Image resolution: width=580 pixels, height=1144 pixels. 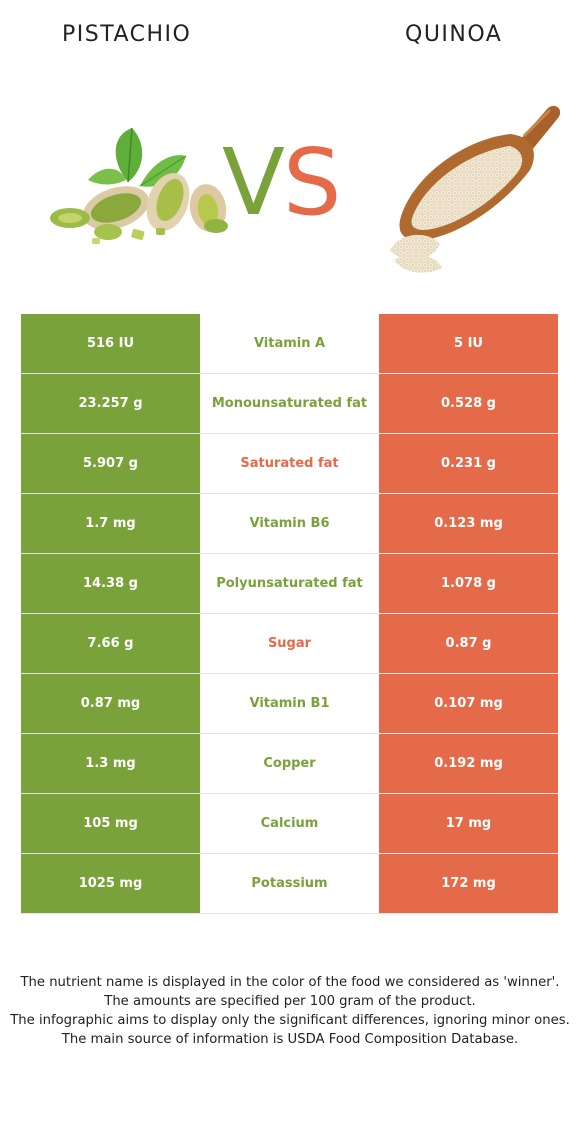 I want to click on nutrient-name: Copper, so click(x=289, y=763).